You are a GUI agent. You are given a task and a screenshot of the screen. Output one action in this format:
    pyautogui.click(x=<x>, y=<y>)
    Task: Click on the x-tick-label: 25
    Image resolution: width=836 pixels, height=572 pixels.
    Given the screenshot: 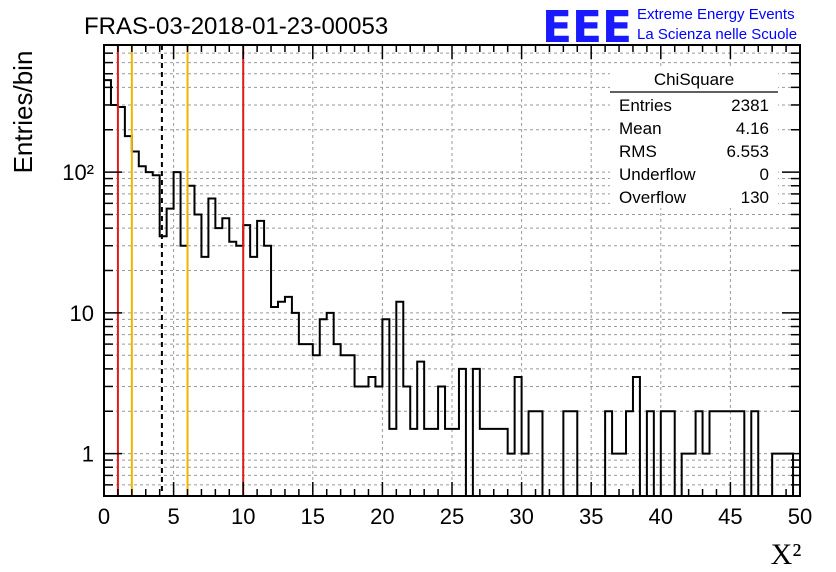 What is the action you would take?
    pyautogui.click(x=452, y=516)
    